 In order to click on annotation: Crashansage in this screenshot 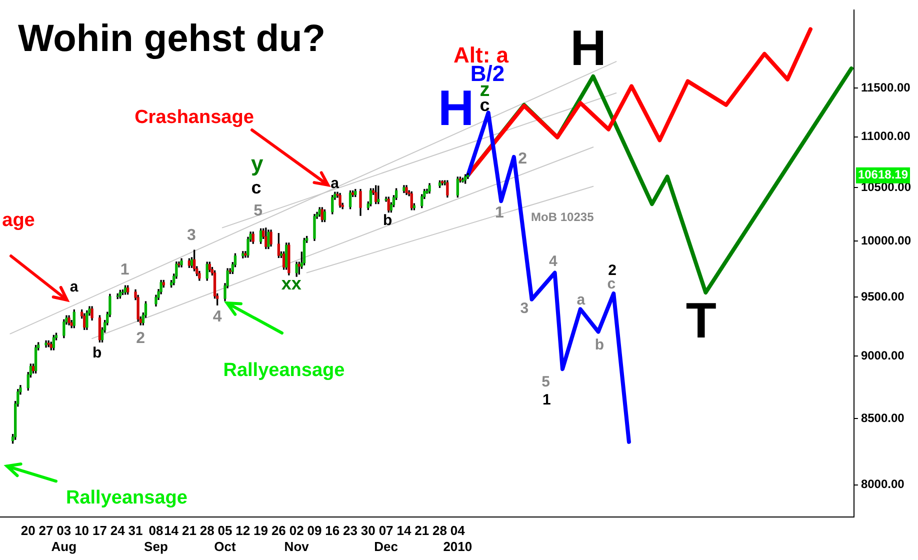, I will do `click(194, 117)`.